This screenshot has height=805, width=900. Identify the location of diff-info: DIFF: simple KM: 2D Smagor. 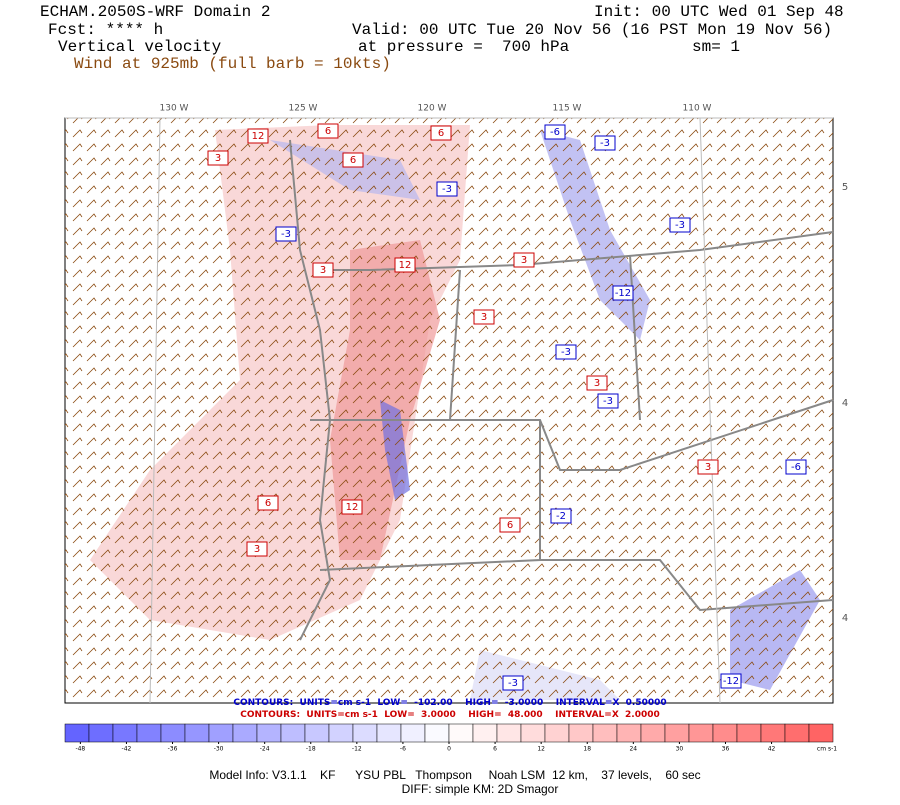
(480, 789).